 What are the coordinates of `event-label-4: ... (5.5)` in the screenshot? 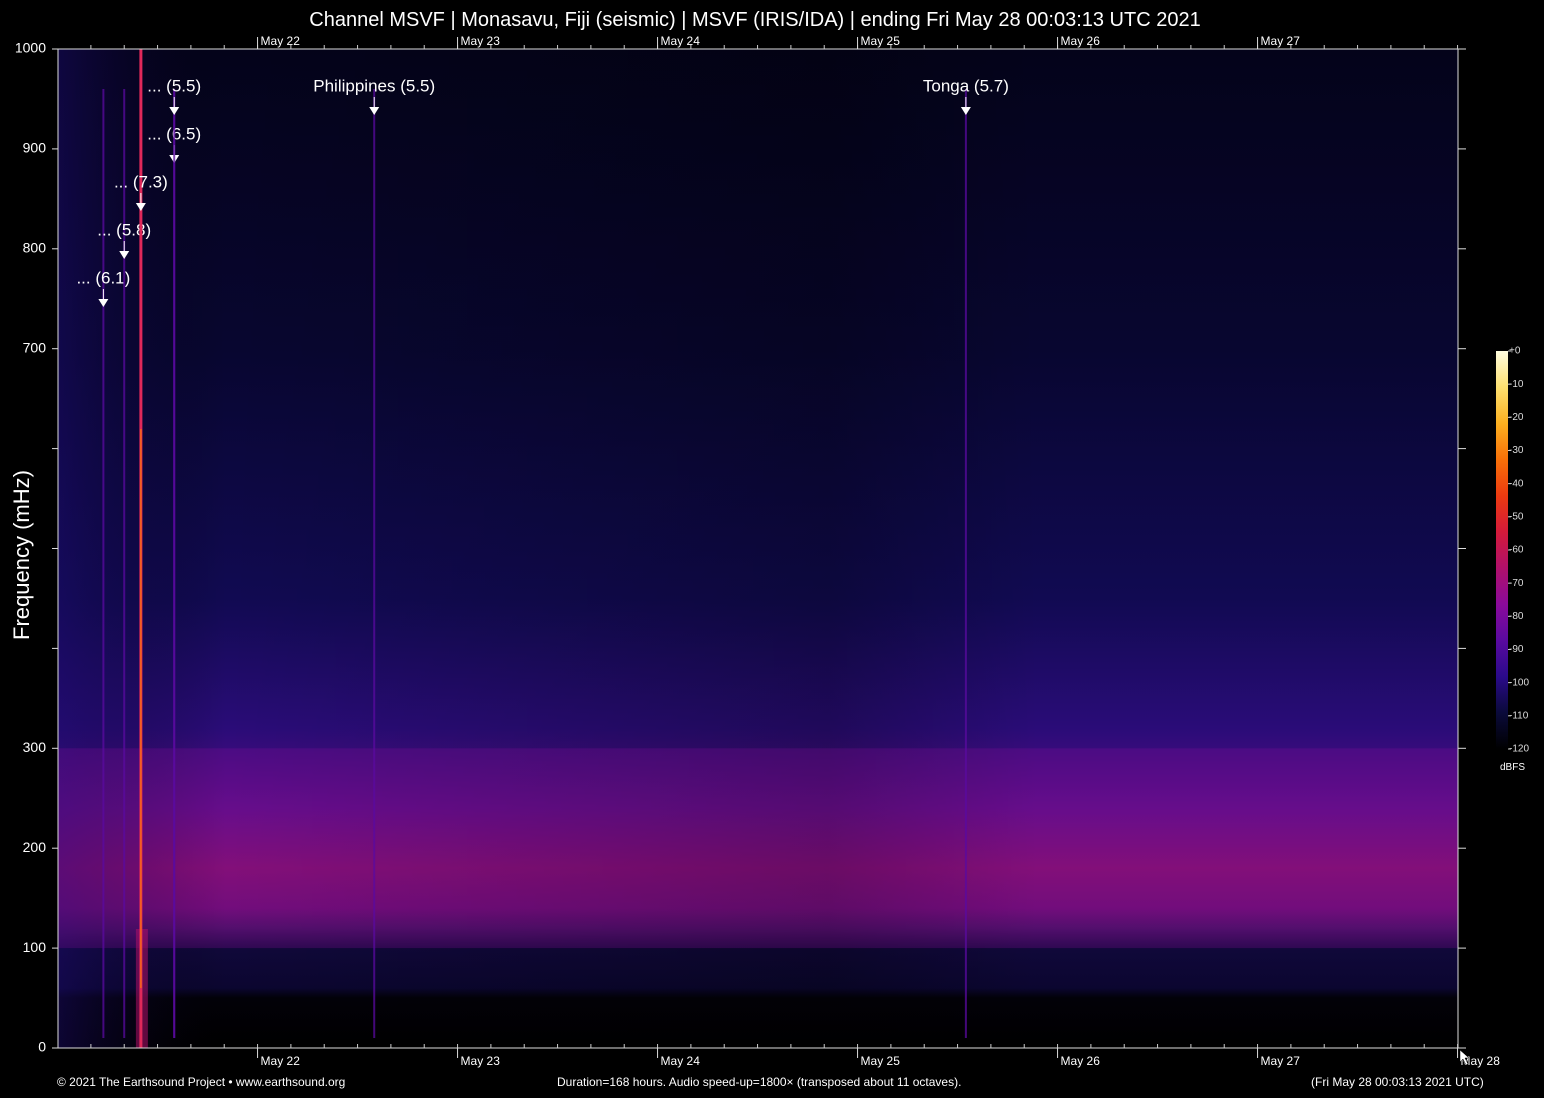 It's located at (174, 85).